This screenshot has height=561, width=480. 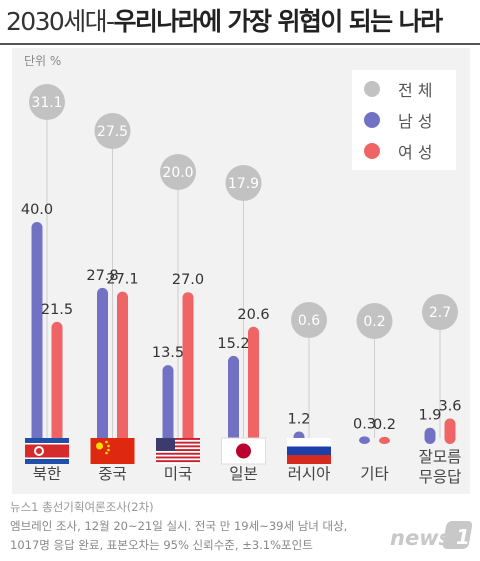 What do you see at coordinates (364, 424) in the screenshot?
I see `male-value-label: 0.3` at bounding box center [364, 424].